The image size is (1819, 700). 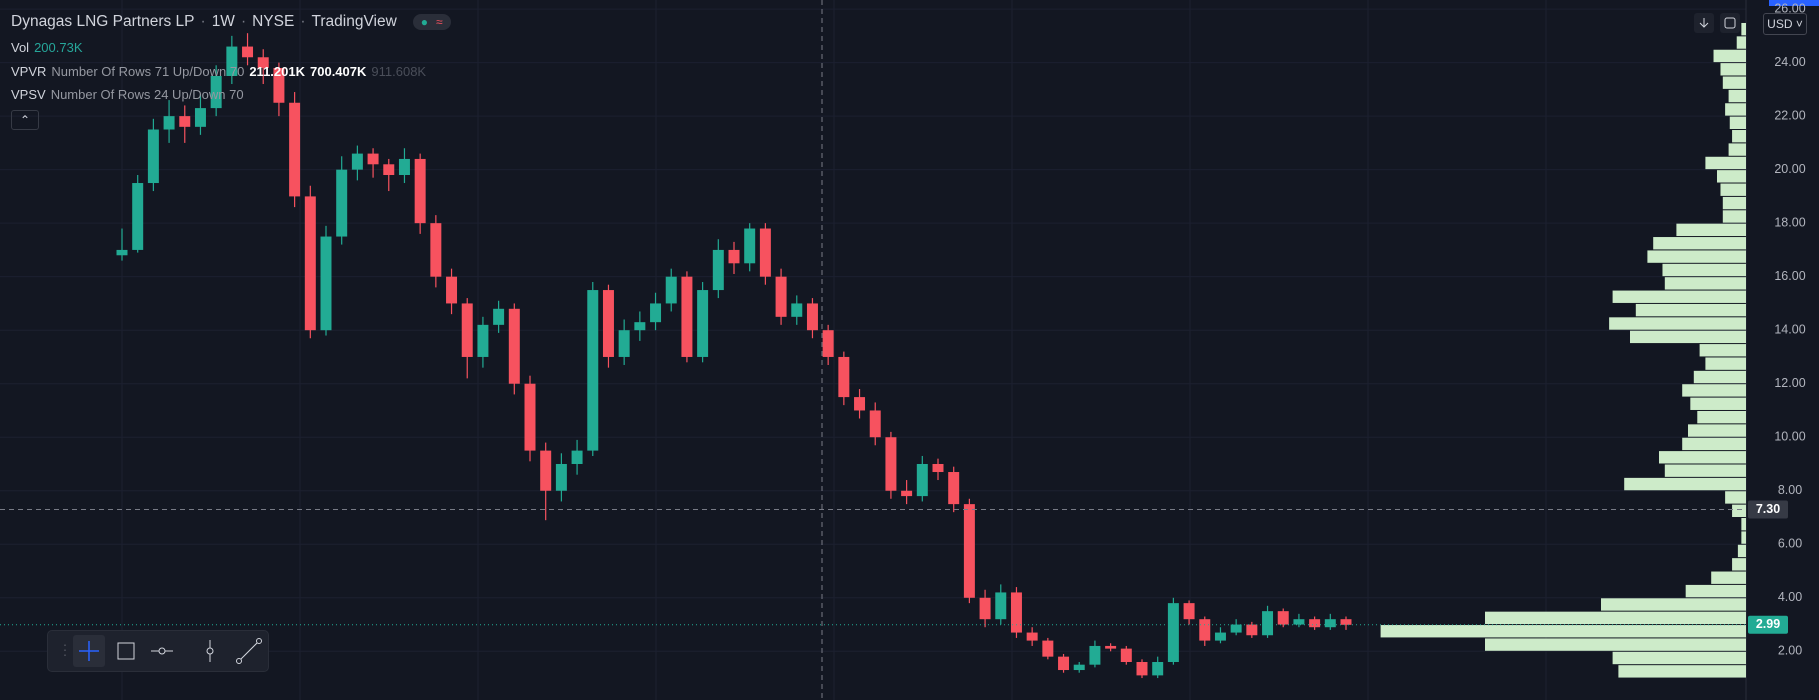 I want to click on y-tick-label: 2.00, so click(x=1790, y=651).